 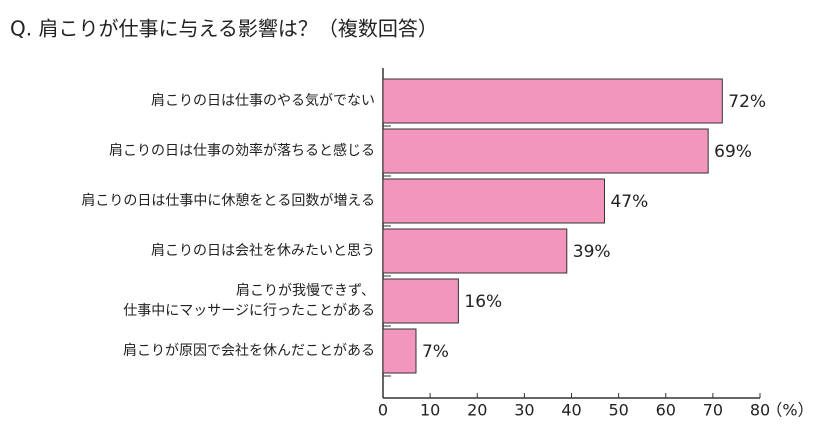 What do you see at coordinates (228, 200) in the screenshot?
I see `y-tick-label: 肩こりの日は仕事中に休憩をとる回数が増える` at bounding box center [228, 200].